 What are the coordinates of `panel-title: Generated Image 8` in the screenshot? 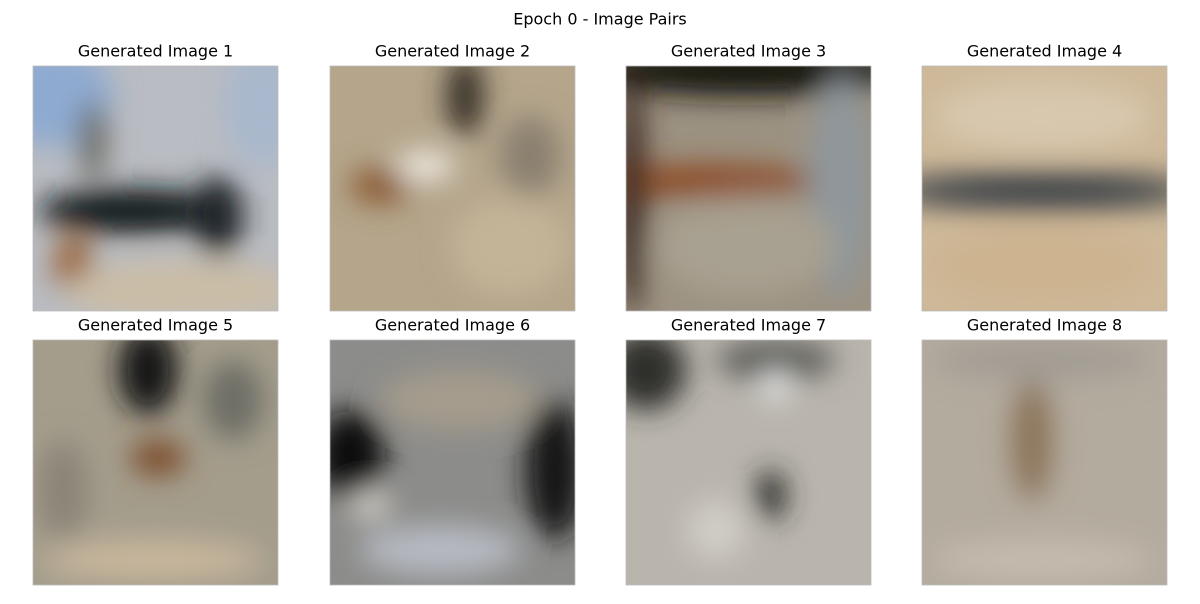 It's located at (1044, 325).